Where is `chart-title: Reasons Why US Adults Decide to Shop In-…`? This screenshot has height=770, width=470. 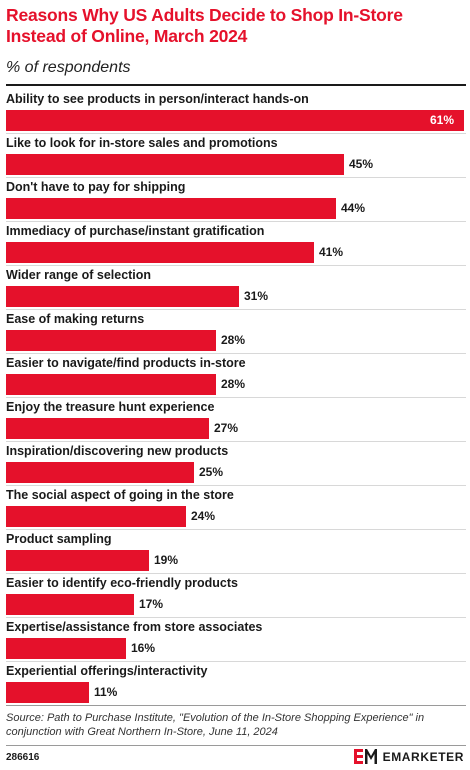
chart-title: Reasons Why US Adults Decide to Shop In-… is located at coordinates (204, 25).